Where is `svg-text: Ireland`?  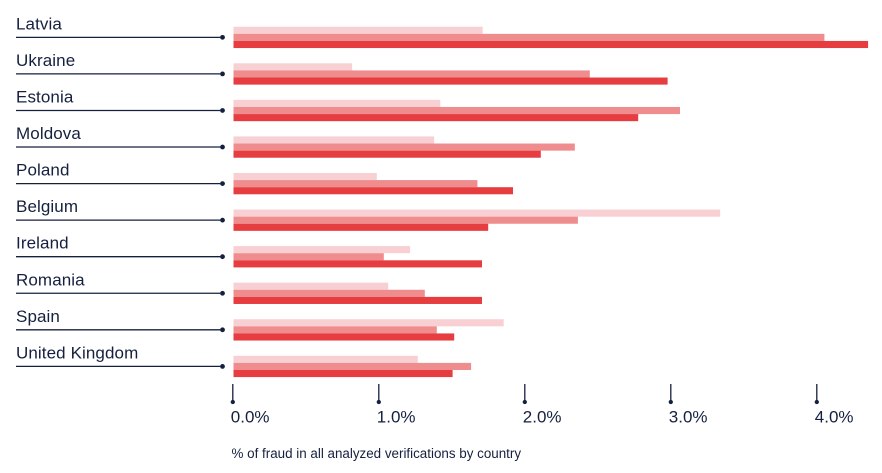 svg-text: Ireland is located at coordinates (42, 243).